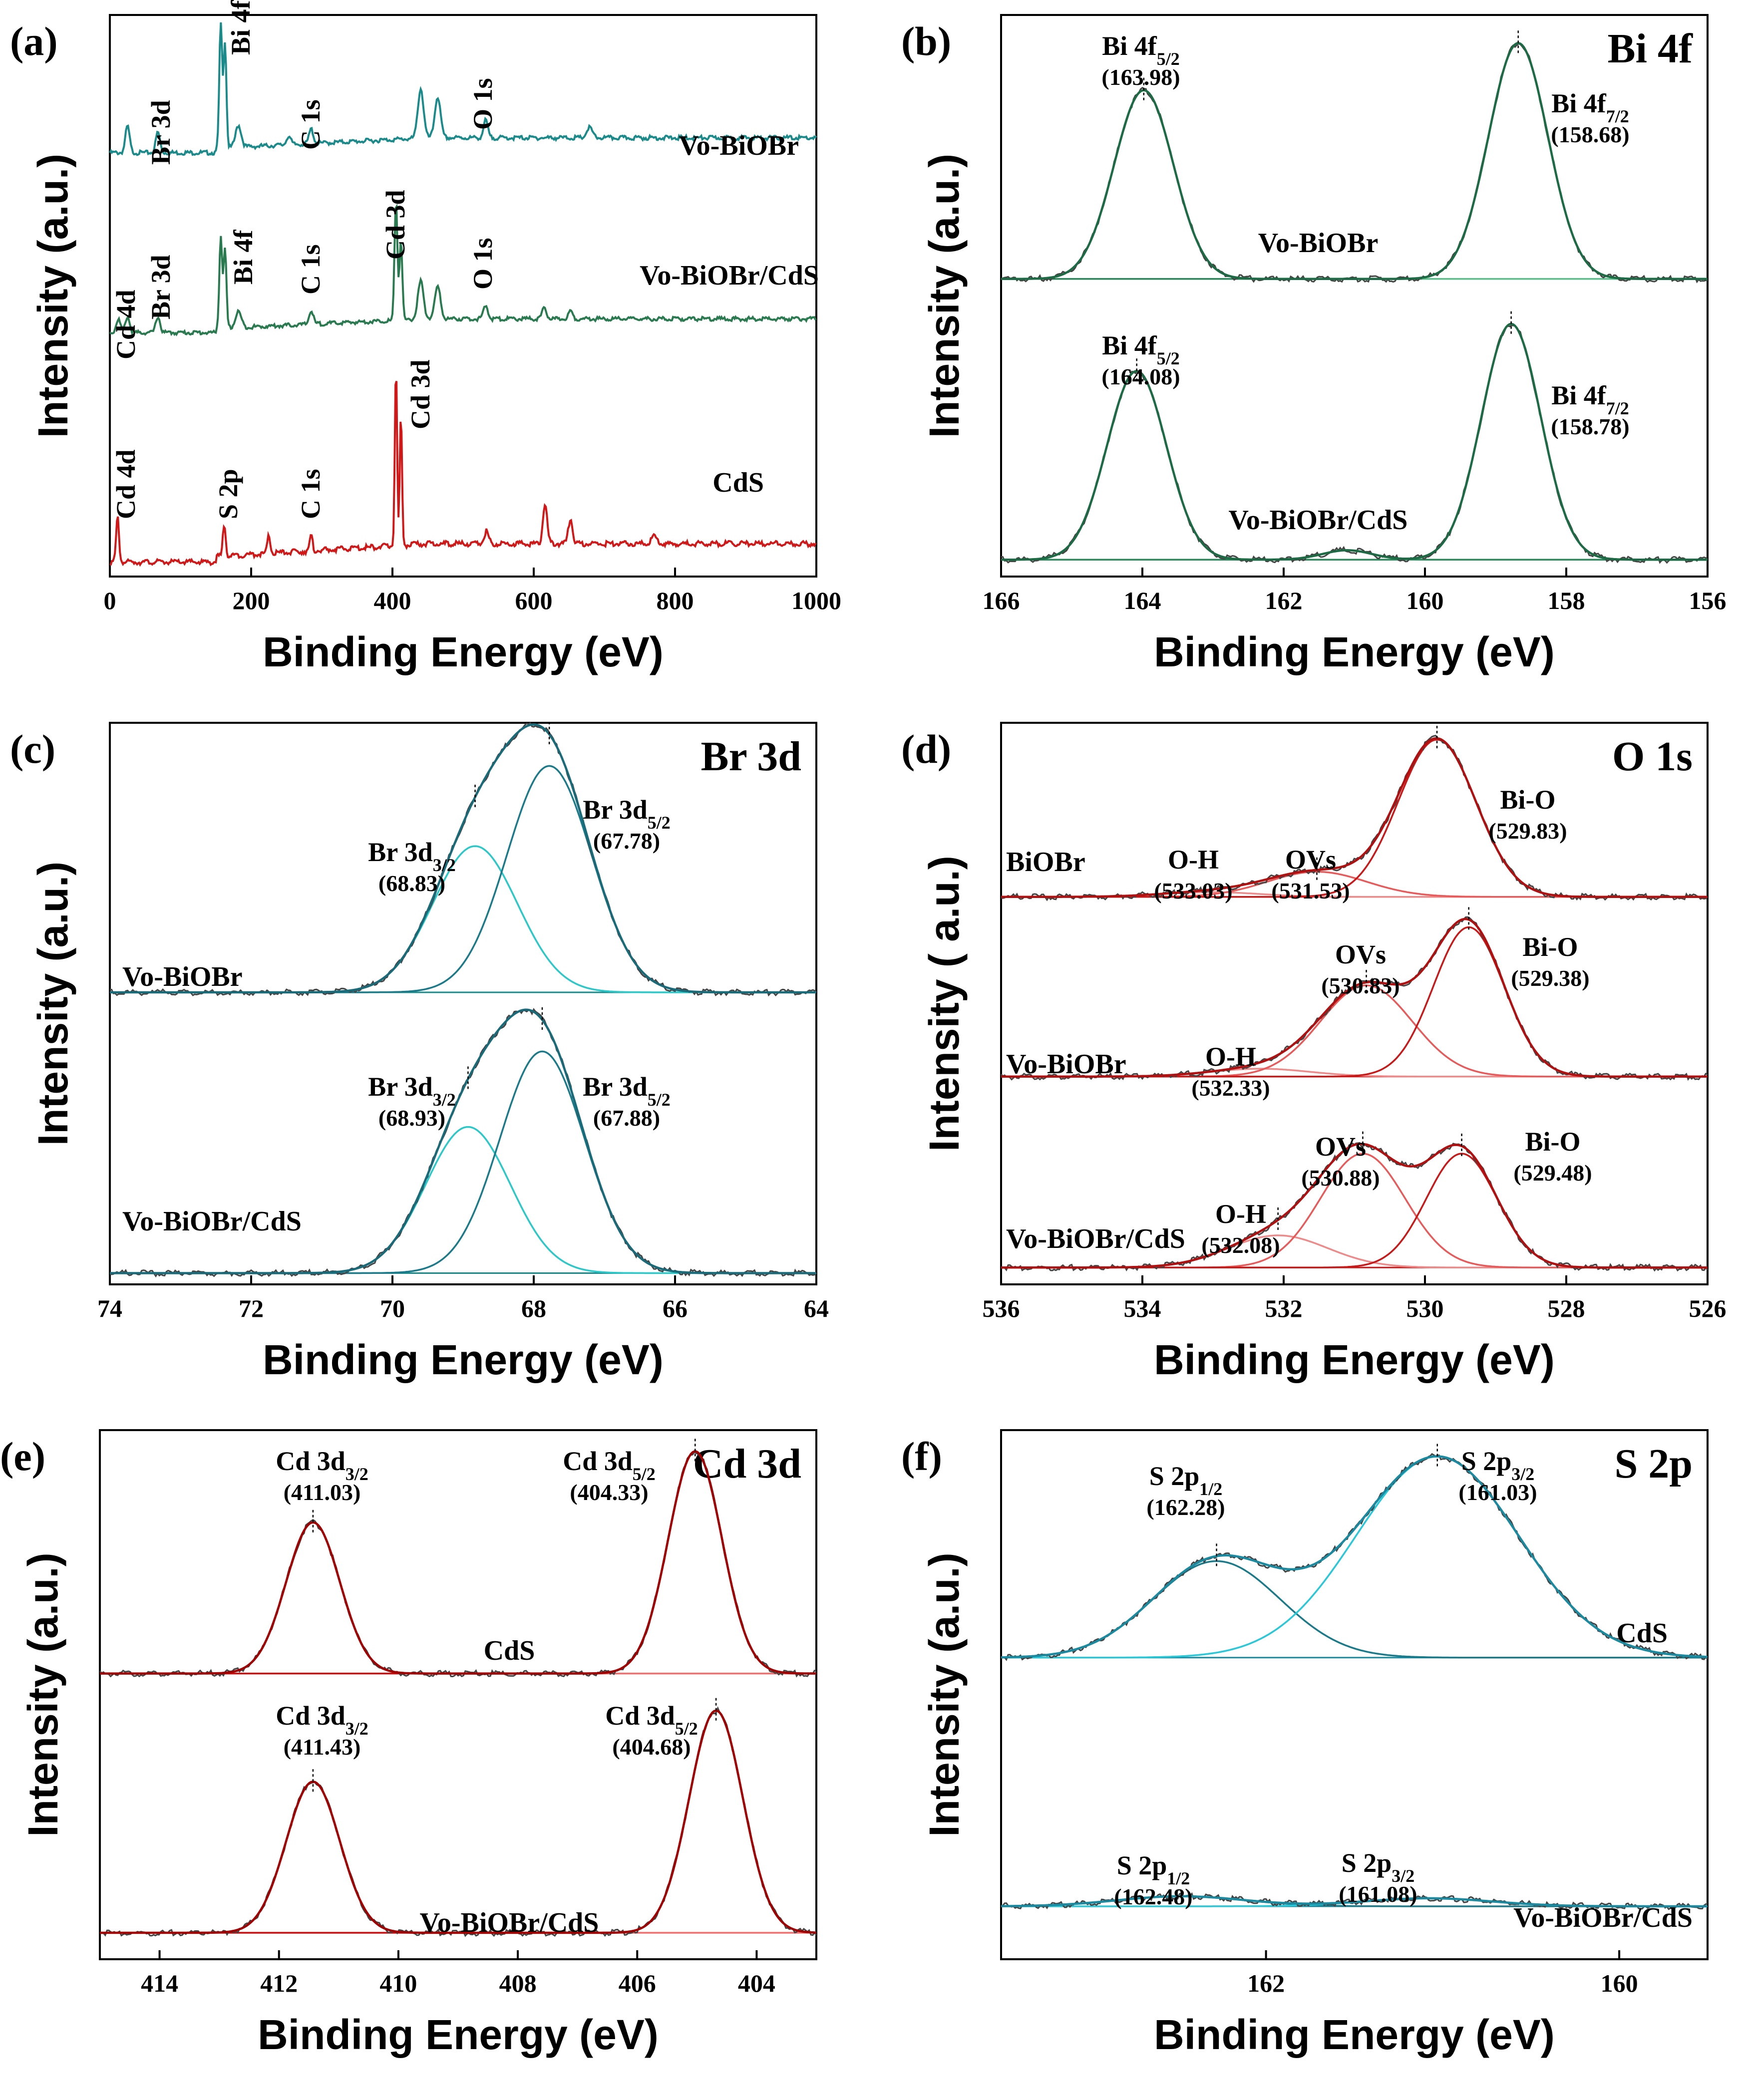 This screenshot has height=2100, width=1743. What do you see at coordinates (756, 1983) in the screenshot?
I see `x-tick-label: 404` at bounding box center [756, 1983].